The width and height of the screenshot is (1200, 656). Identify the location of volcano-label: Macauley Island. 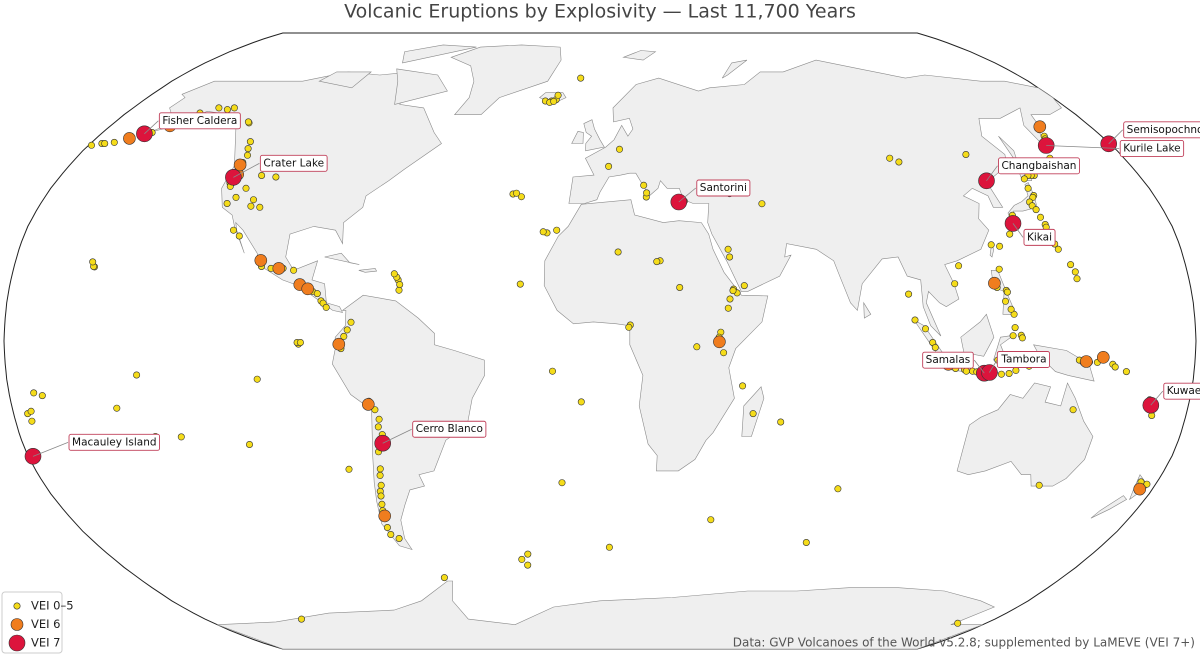
(114, 442).